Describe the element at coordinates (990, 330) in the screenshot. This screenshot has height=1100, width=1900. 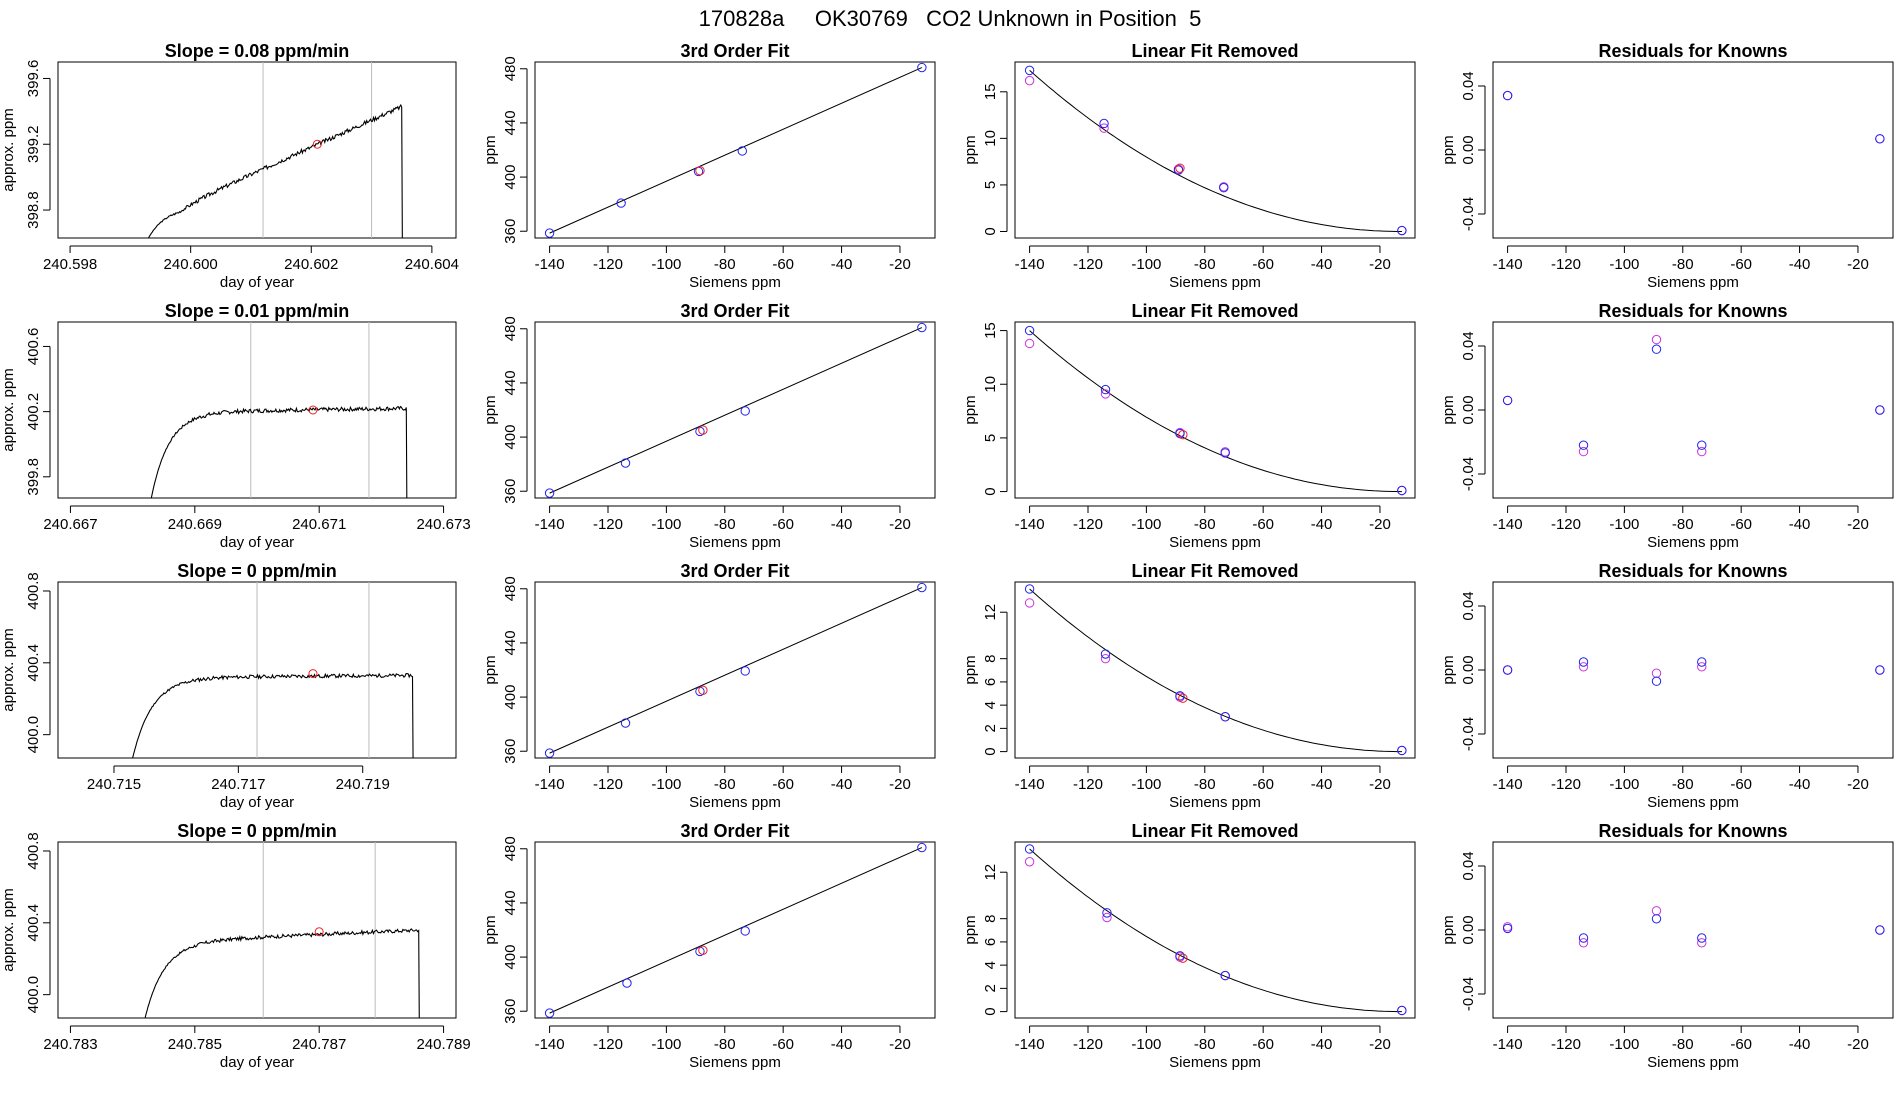
I see `y-tick-label: 15` at that location.